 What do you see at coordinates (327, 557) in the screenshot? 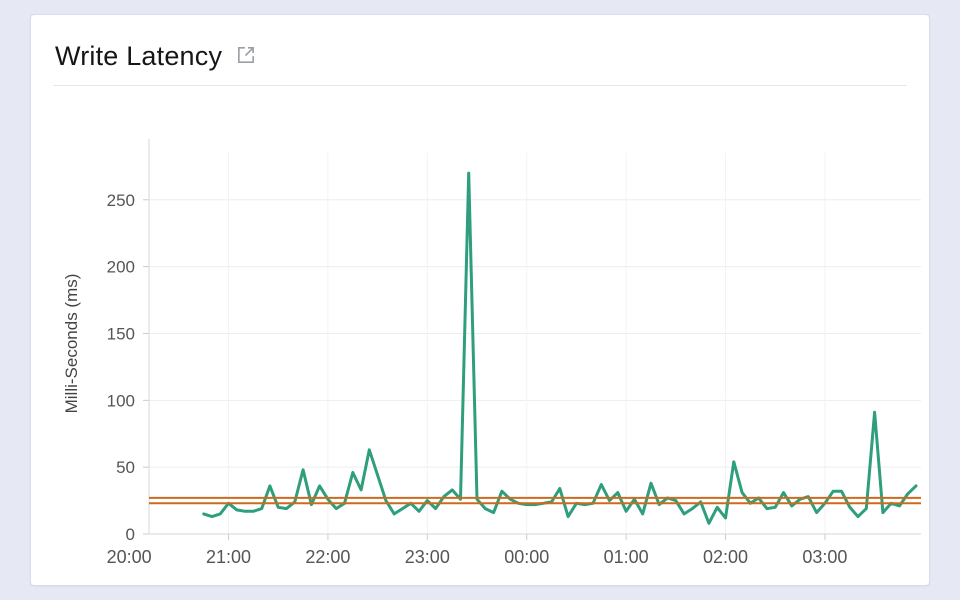
I see `x-tick-label: 22:00` at bounding box center [327, 557].